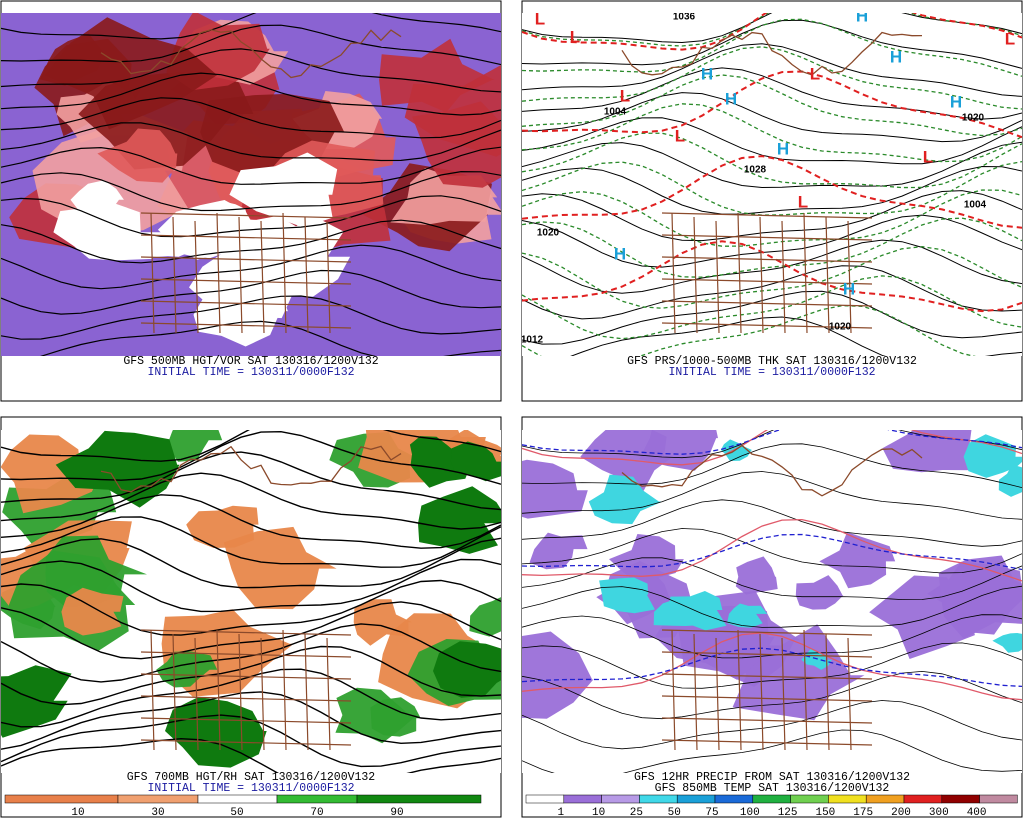 The height and width of the screenshot is (819, 1024). I want to click on contour-label: 1028, so click(755, 170).